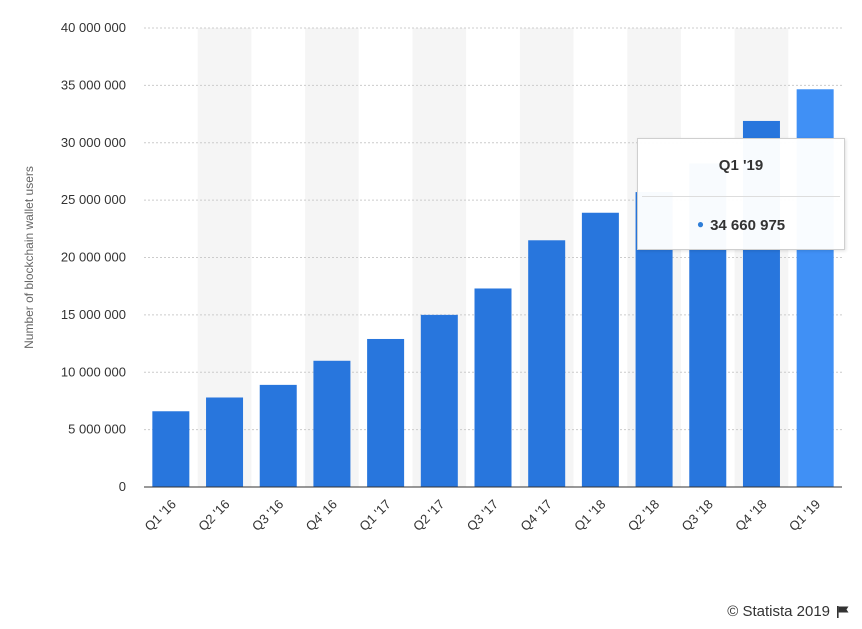  I want to click on y-tick-label: 20 000 000, so click(93, 257).